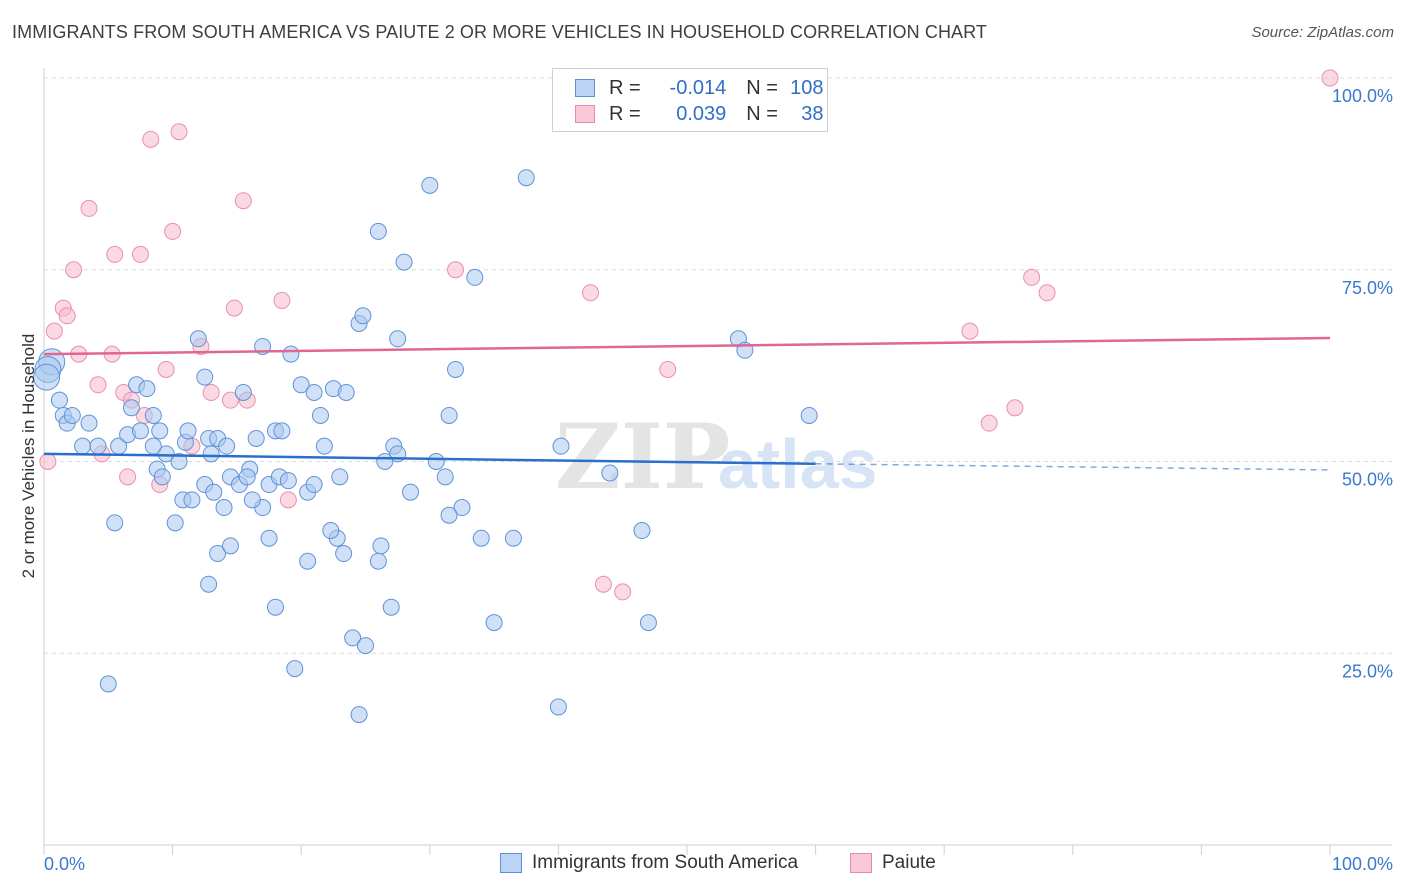 This screenshot has height=892, width=1406. I want to click on legend-n-value: 108, so click(807, 87).